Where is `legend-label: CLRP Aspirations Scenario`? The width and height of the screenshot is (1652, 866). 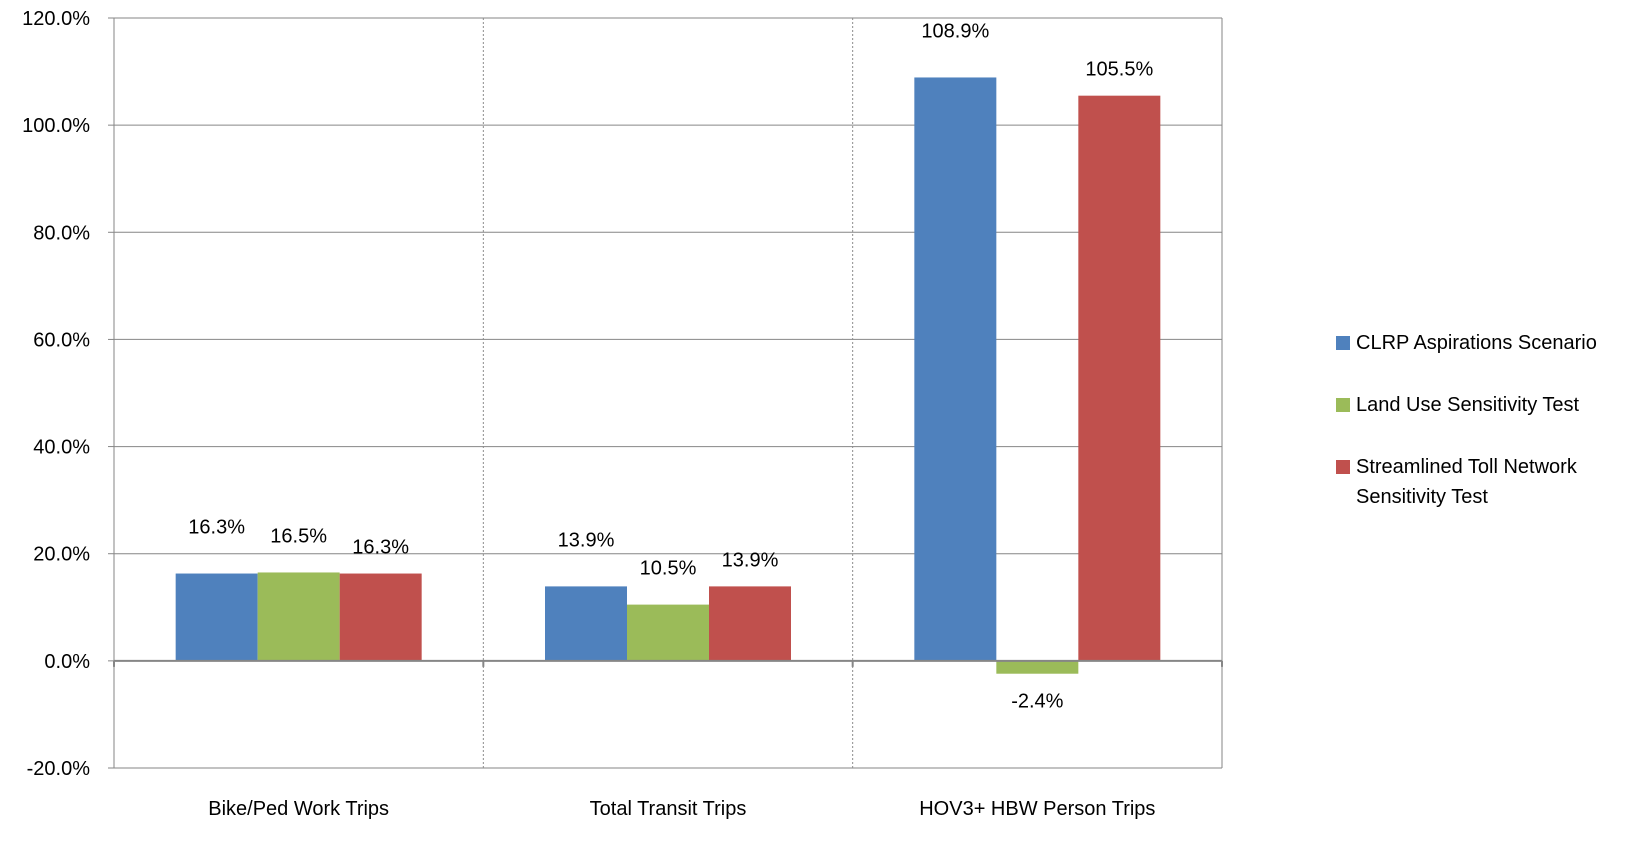 legend-label: CLRP Aspirations Scenario is located at coordinates (1476, 343).